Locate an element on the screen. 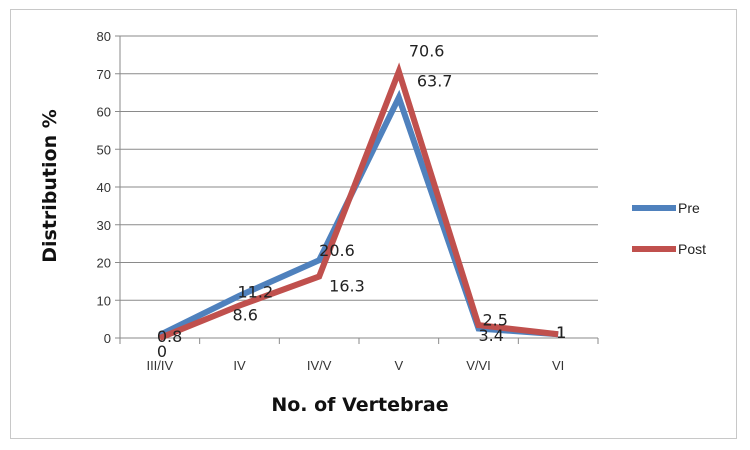 This screenshot has height=450, width=750. y-tick-label: 30 is located at coordinates (104, 225).